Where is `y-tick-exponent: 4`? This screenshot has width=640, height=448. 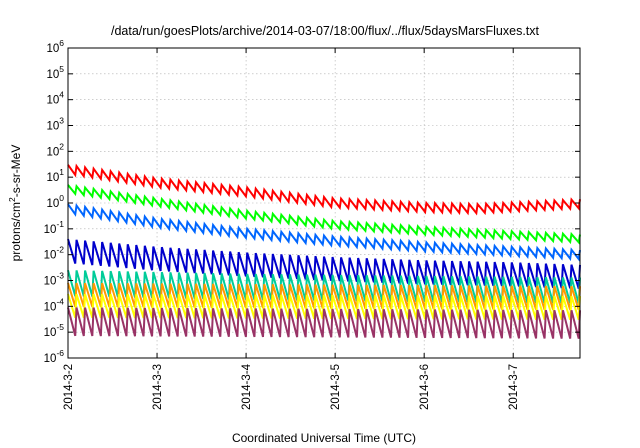 y-tick-exponent: 4 is located at coordinates (61, 95).